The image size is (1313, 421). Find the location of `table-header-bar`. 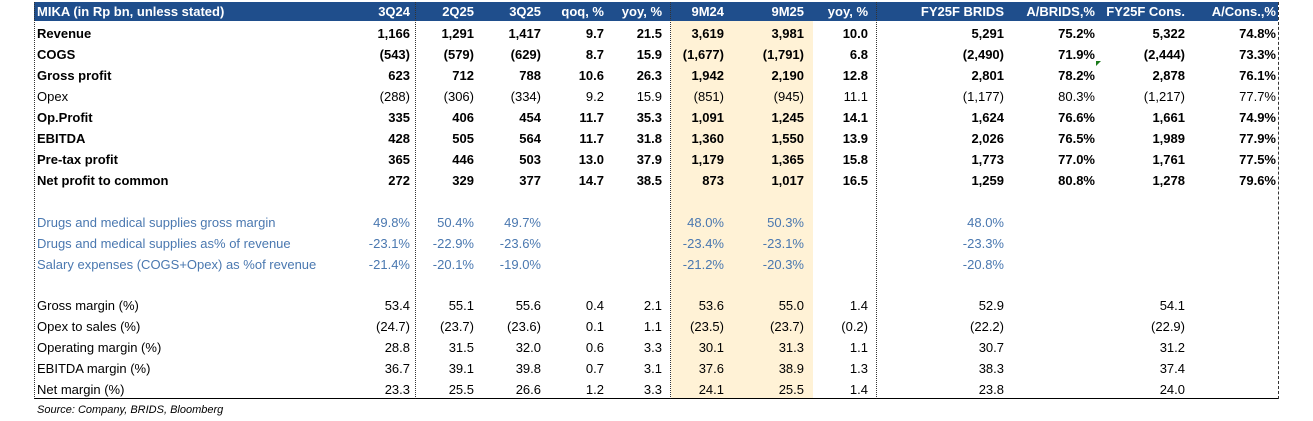

table-header-bar is located at coordinates (656, 11).